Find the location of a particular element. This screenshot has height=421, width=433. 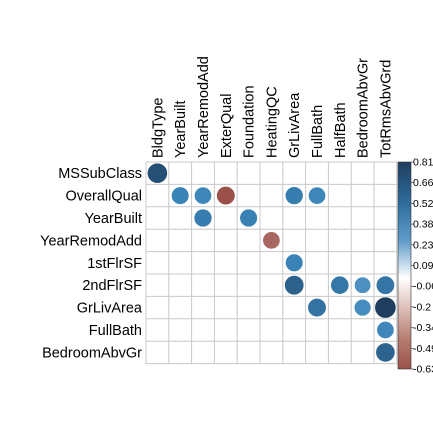

colorbar-tick-label: 0.66 is located at coordinates (423, 183).